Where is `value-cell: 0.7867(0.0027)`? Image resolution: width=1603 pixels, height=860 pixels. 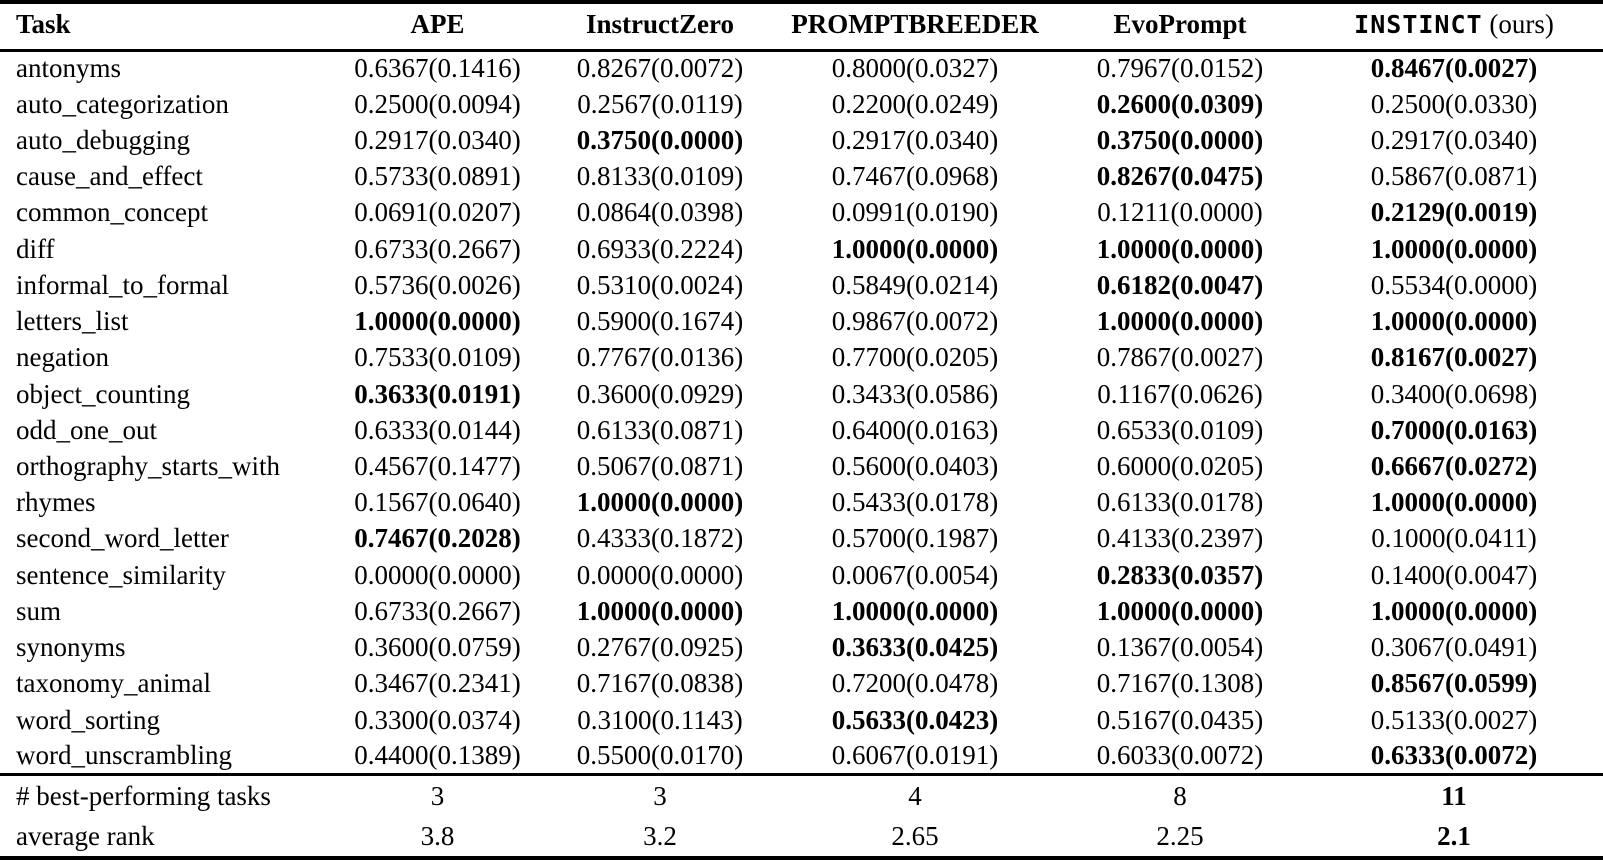
value-cell: 0.7867(0.0027) is located at coordinates (1180, 357).